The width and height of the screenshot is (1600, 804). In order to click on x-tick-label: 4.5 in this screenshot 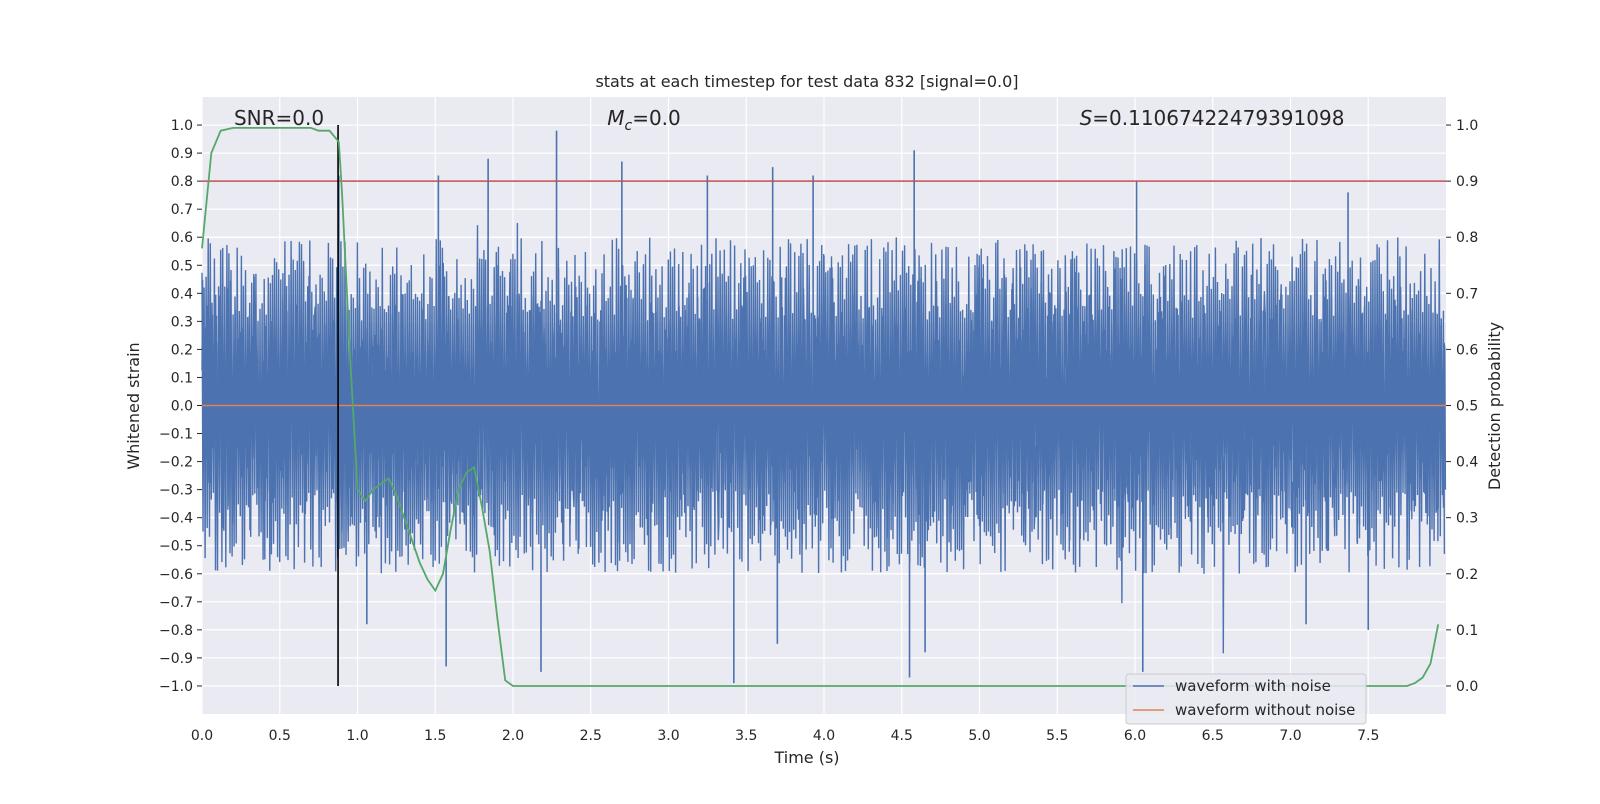, I will do `click(902, 736)`.